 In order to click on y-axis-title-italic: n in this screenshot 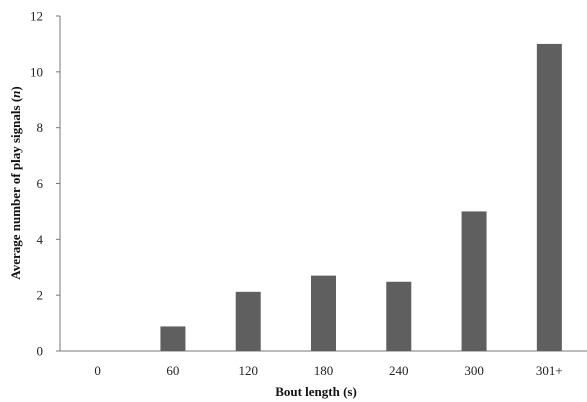, I will do `click(15, 94)`.